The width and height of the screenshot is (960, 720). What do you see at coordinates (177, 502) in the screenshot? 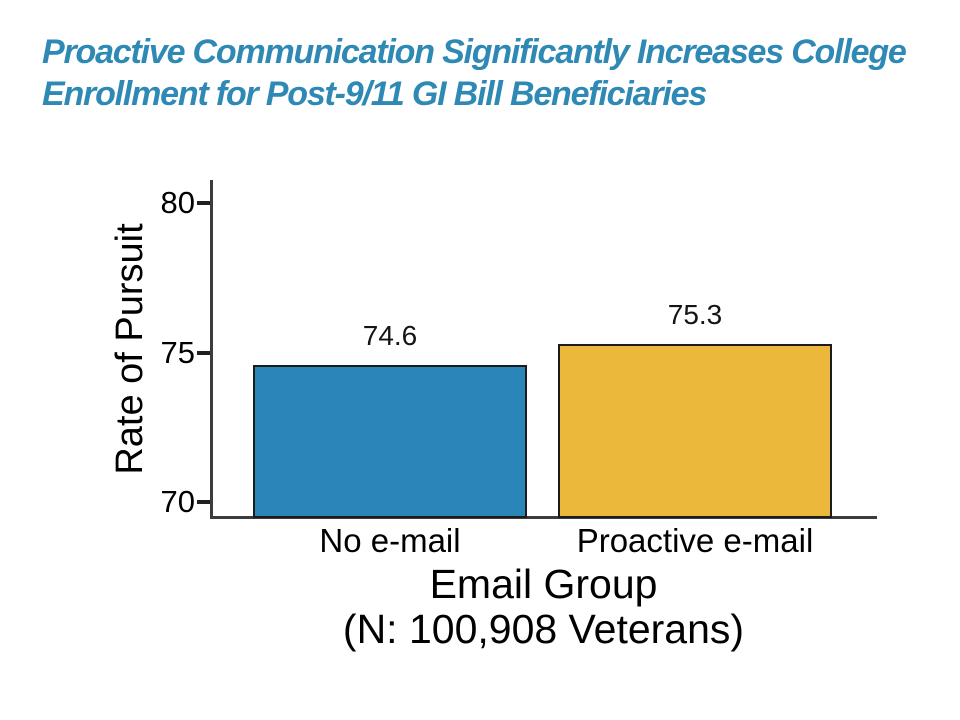
I see `y-tick-label: 70` at bounding box center [177, 502].